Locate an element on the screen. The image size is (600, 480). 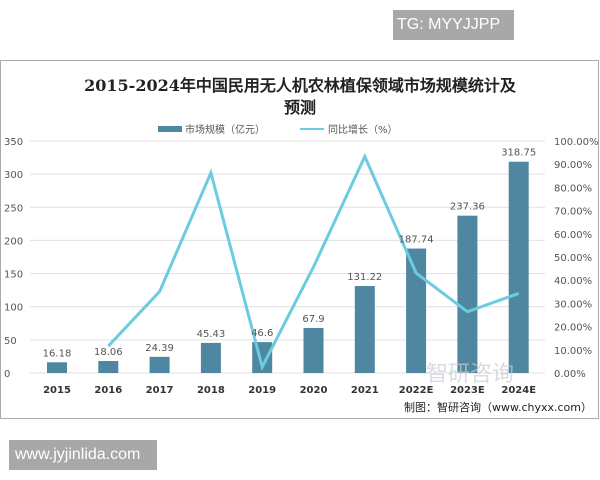
left-tick-label: 350 is located at coordinates (13, 142).